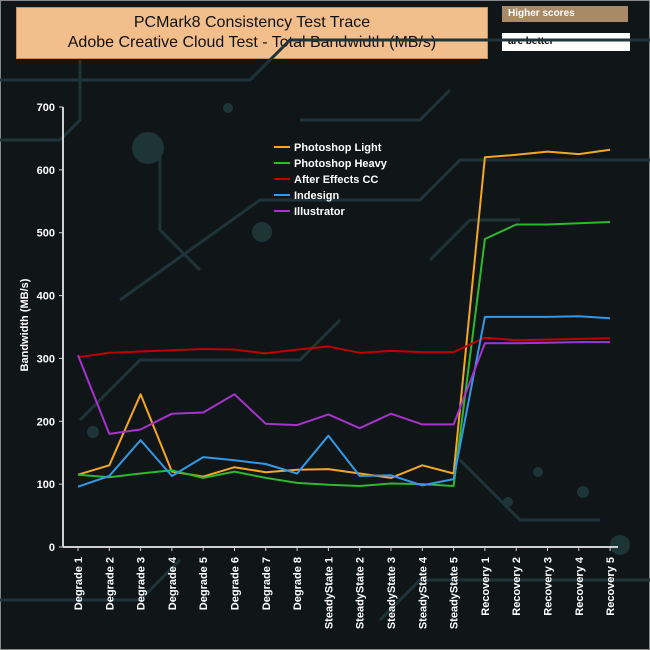  What do you see at coordinates (52, 548) in the screenshot?
I see `y-tick-label: 0` at bounding box center [52, 548].